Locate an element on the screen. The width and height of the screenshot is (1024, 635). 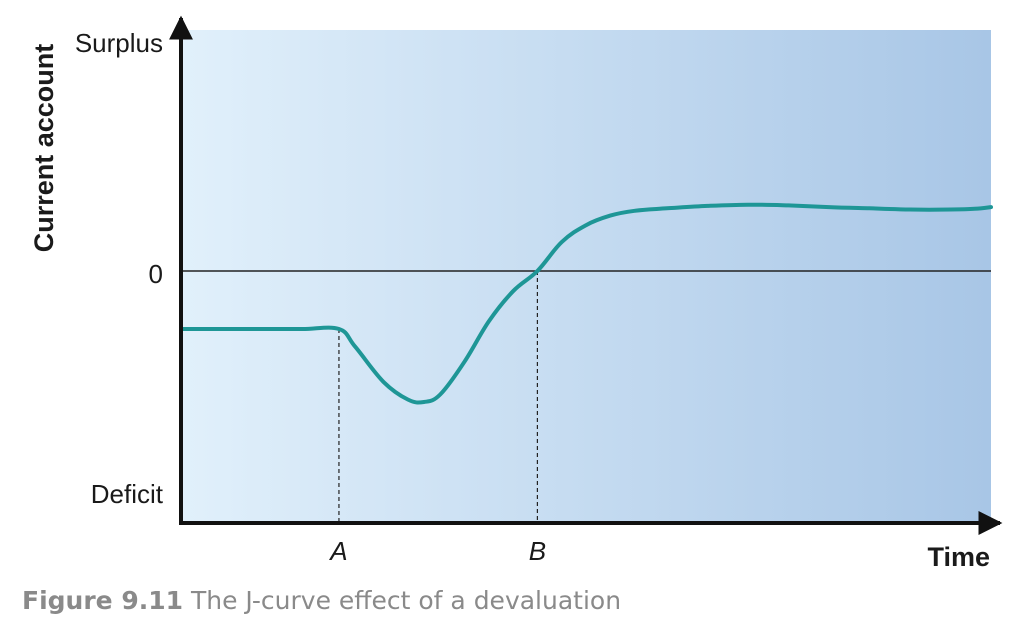
y-tick-surplus: Surplus is located at coordinates (119, 43).